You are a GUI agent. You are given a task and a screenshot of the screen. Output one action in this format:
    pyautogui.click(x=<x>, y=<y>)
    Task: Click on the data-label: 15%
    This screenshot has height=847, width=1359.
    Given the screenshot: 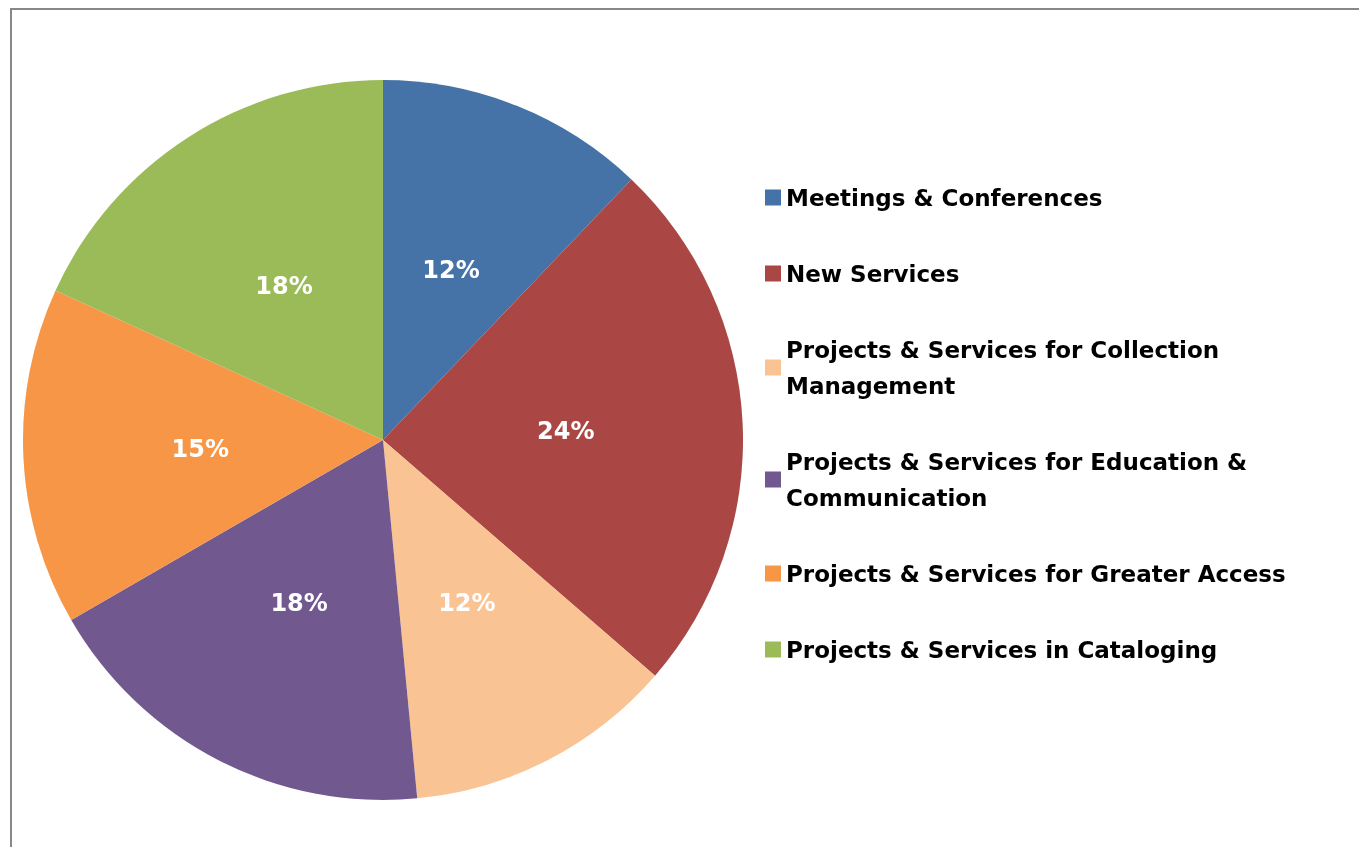 What is the action you would take?
    pyautogui.click(x=200, y=448)
    